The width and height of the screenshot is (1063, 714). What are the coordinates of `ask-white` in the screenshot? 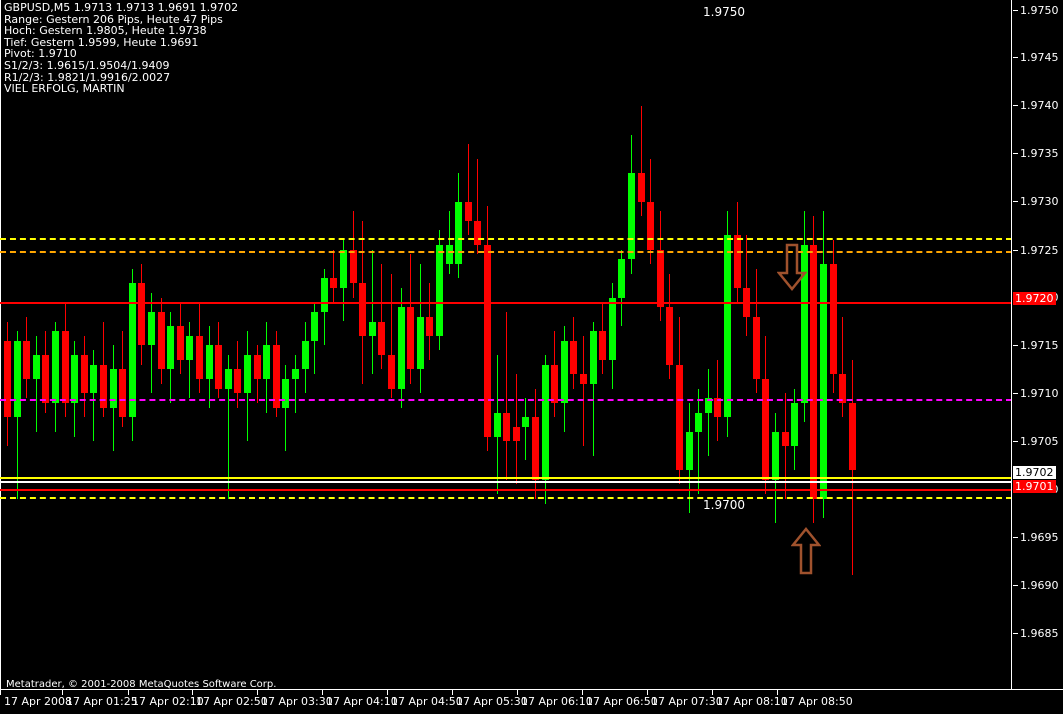 It's located at (506, 482).